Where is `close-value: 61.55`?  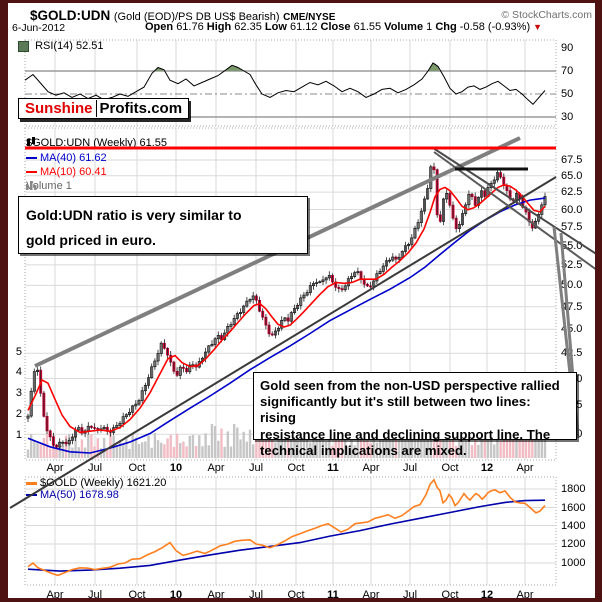 close-value: 61.55 is located at coordinates (367, 27).